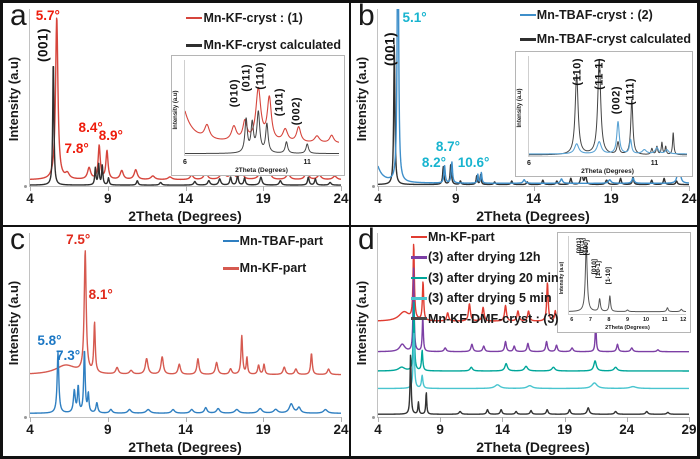 The height and width of the screenshot is (459, 700). I want to click on legend-entry: Mn-TBAF-part, so click(272, 241).